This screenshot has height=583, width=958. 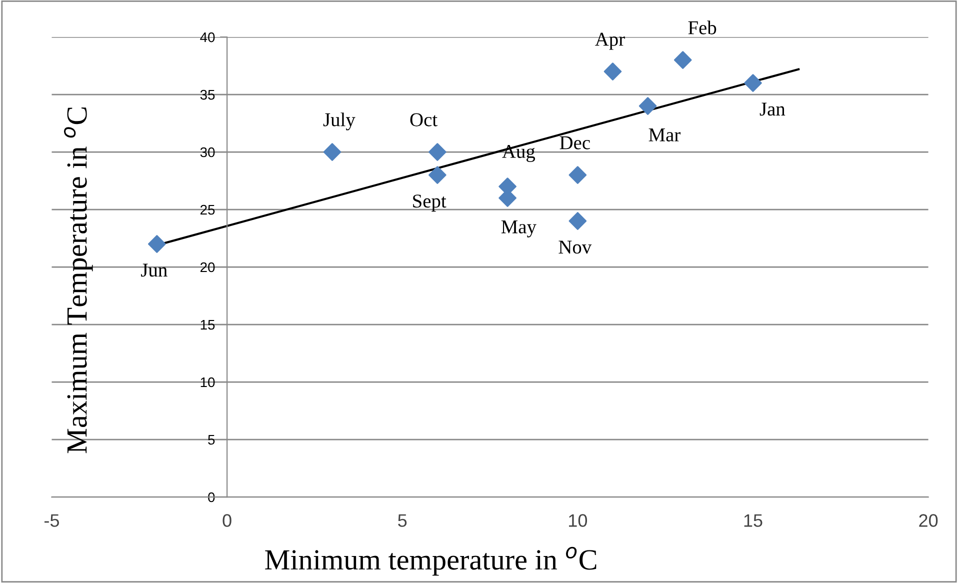 I want to click on annotation: Dec, so click(x=575, y=143).